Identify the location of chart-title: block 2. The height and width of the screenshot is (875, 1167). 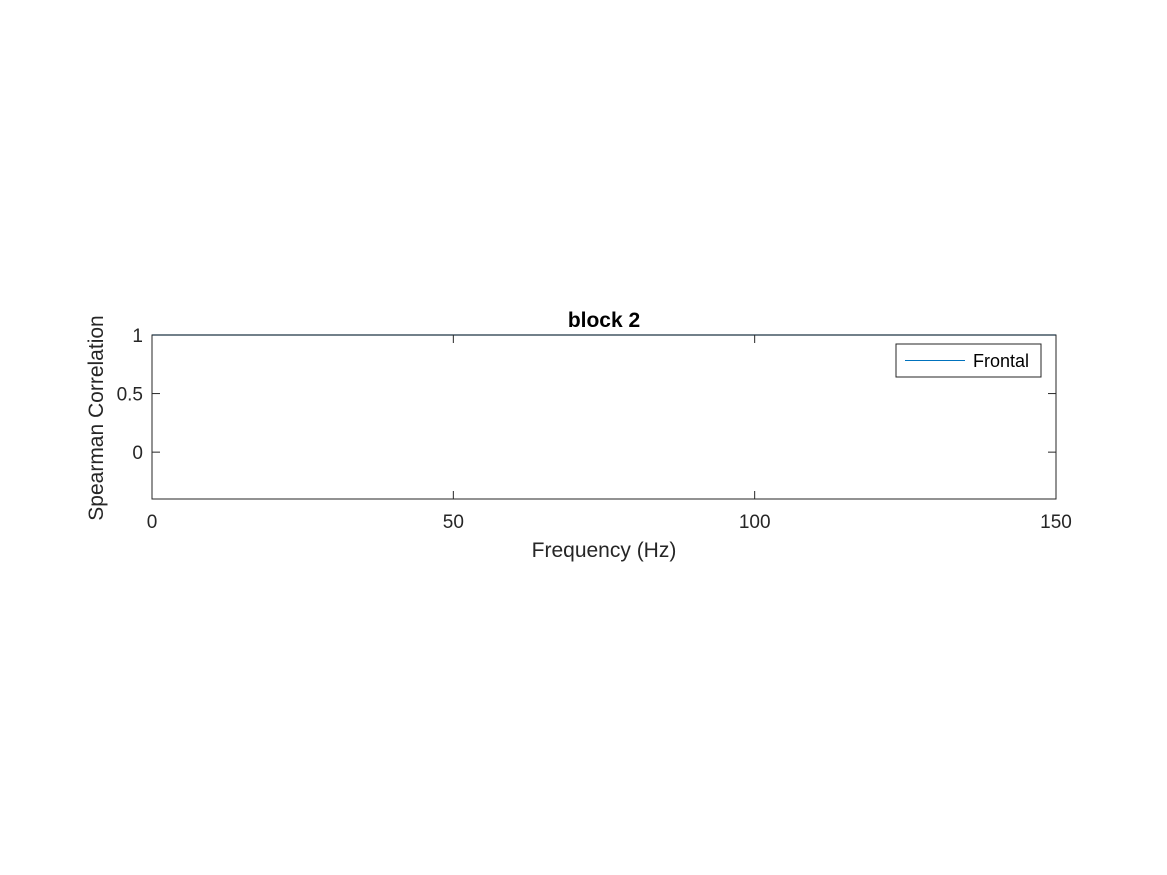
(604, 320).